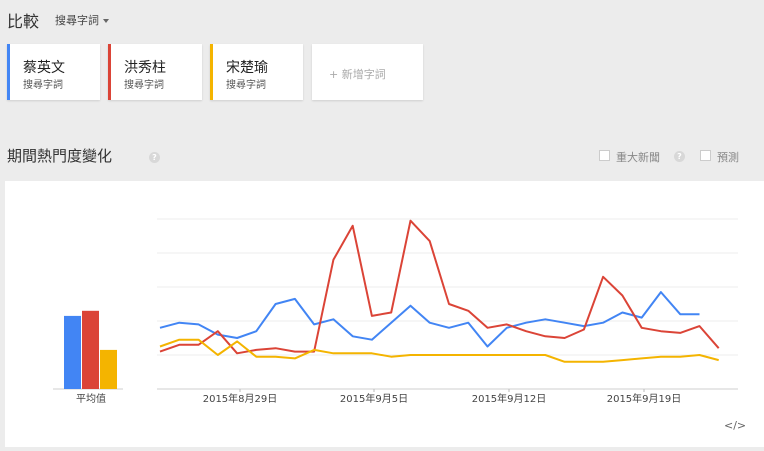 This screenshot has width=764, height=451. Describe the element at coordinates (240, 398) in the screenshot. I see `x-tick-label: 2015年8月29日` at that location.